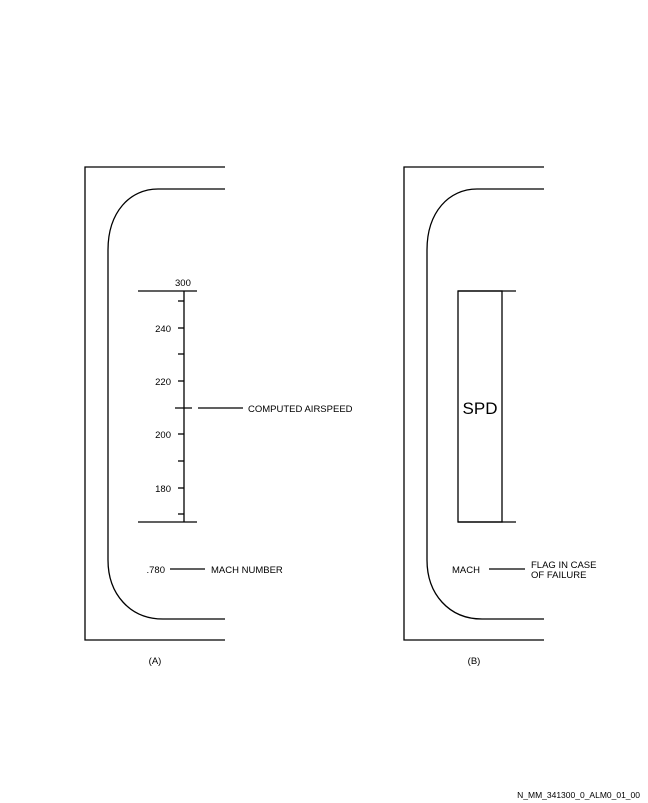  I want to click on tick-label-220: 220, so click(163, 382).